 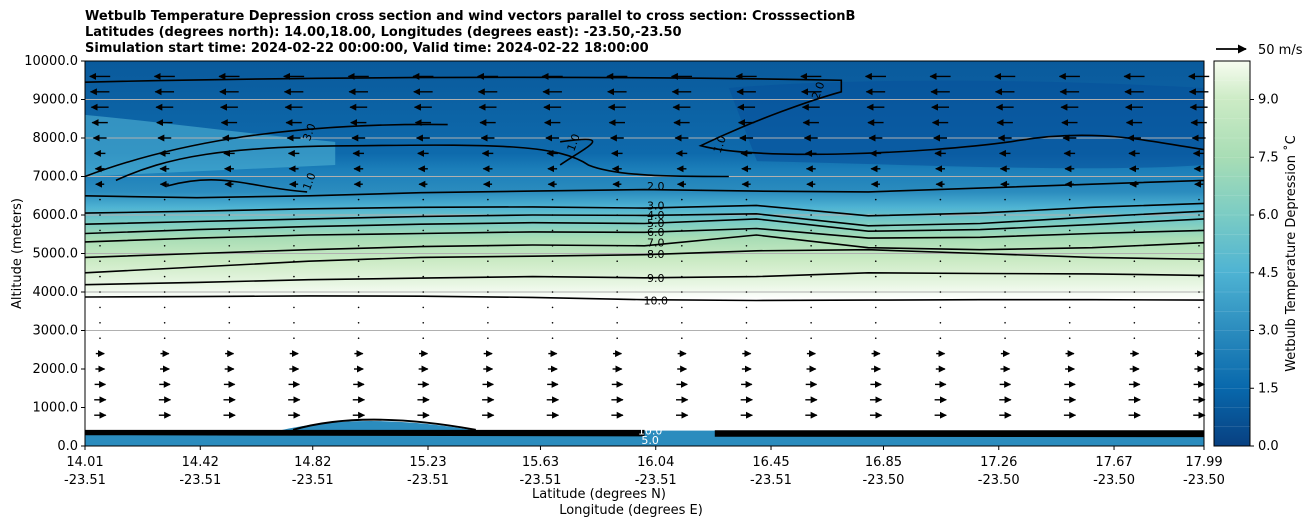 What do you see at coordinates (644, 209) in the screenshot?
I see `contour-line-3.0` at bounding box center [644, 209].